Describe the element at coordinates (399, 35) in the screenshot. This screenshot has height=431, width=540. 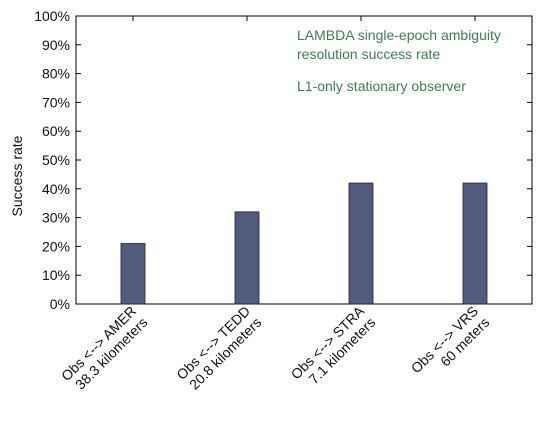
I see `annotation-line: LAMBDA single-epoch ambiguity` at that location.